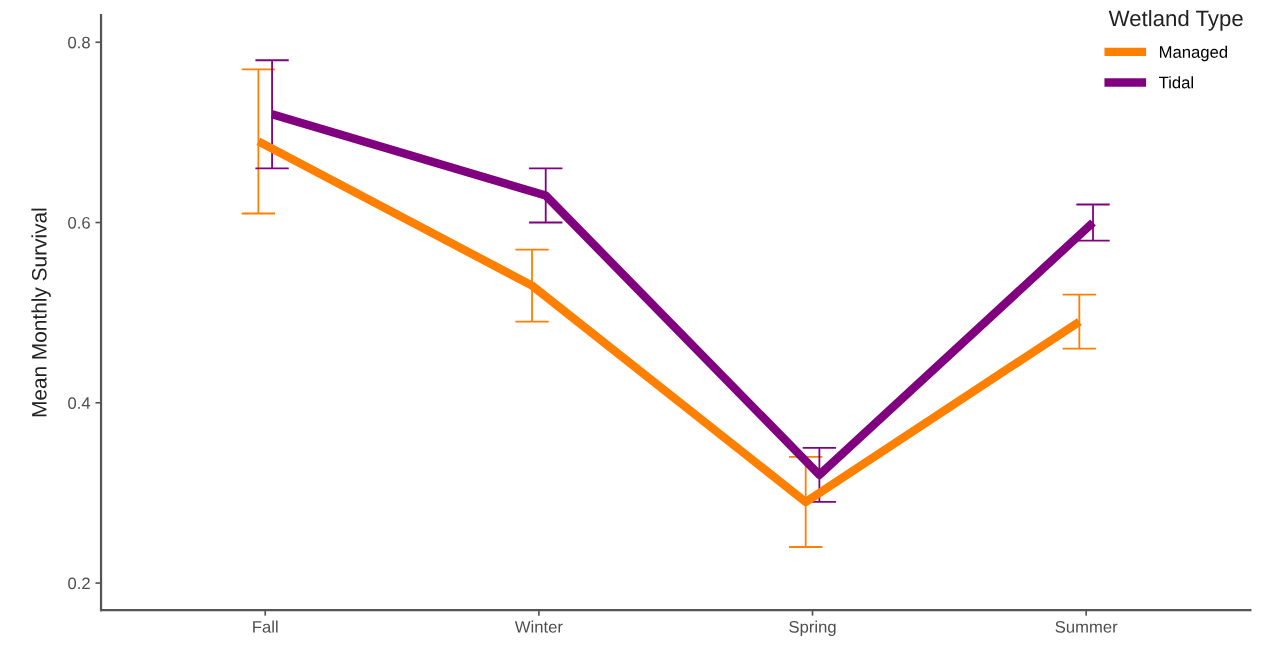  What do you see at coordinates (79, 403) in the screenshot?
I see `y-tick-label: 0.4` at bounding box center [79, 403].